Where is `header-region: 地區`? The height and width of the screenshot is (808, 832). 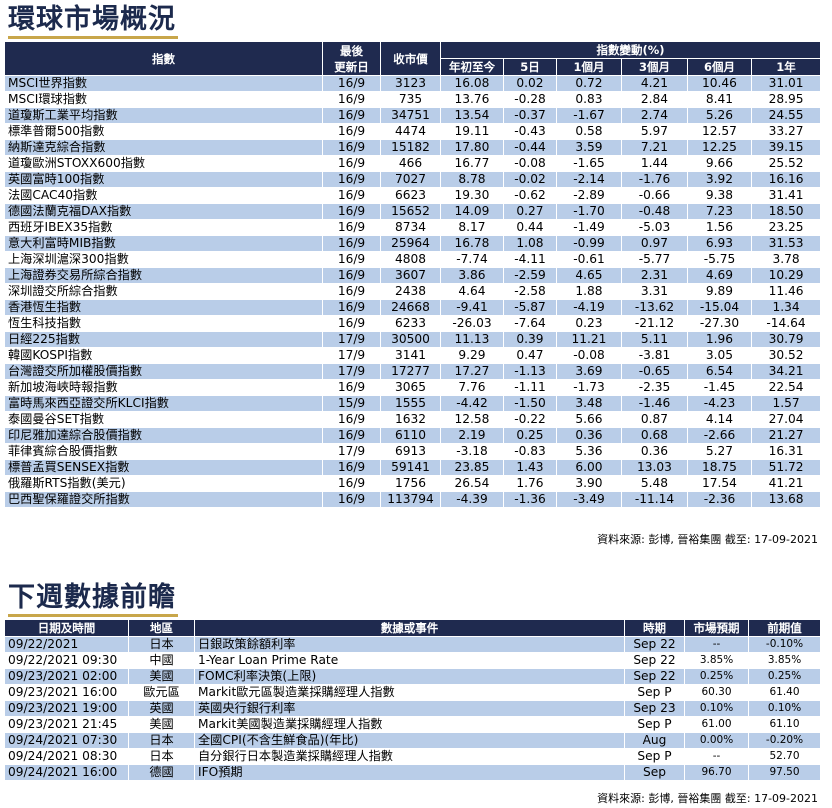
header-region: 地區 is located at coordinates (161, 628).